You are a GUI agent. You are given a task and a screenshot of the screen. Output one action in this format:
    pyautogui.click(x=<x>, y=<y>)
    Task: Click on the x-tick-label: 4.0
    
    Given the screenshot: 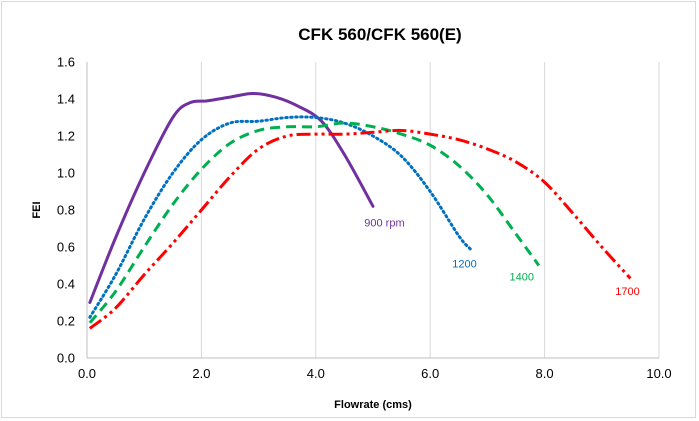 What is the action you would take?
    pyautogui.click(x=316, y=373)
    